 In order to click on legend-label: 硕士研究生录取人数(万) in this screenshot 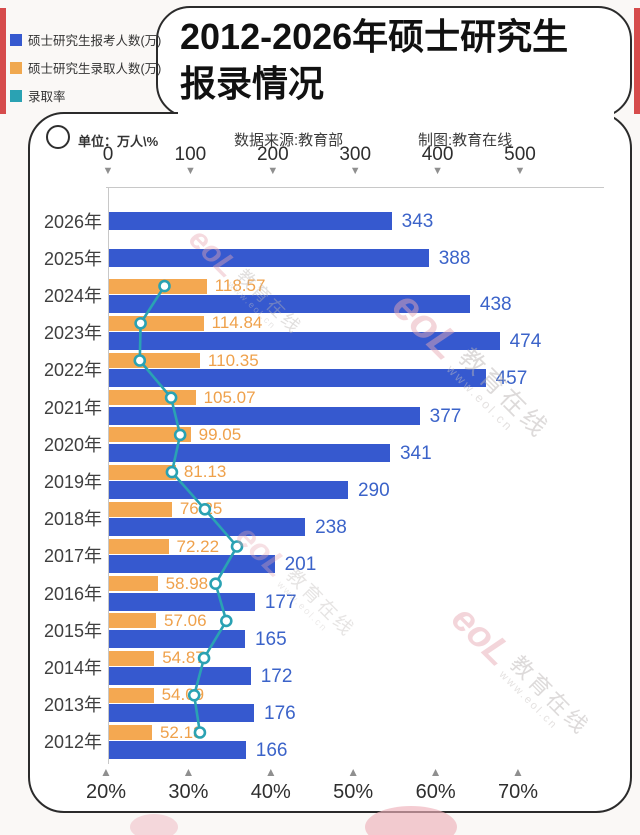, I will do `click(95, 69)`.